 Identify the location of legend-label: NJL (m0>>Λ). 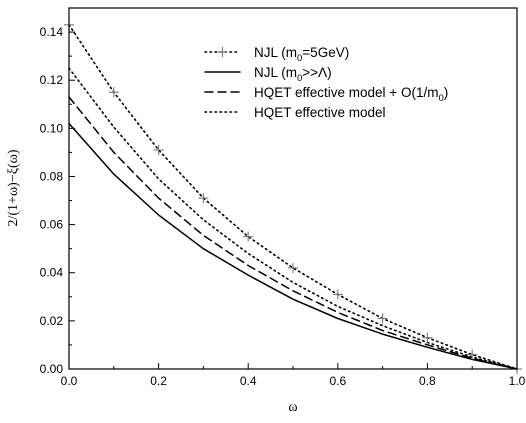
(293, 74).